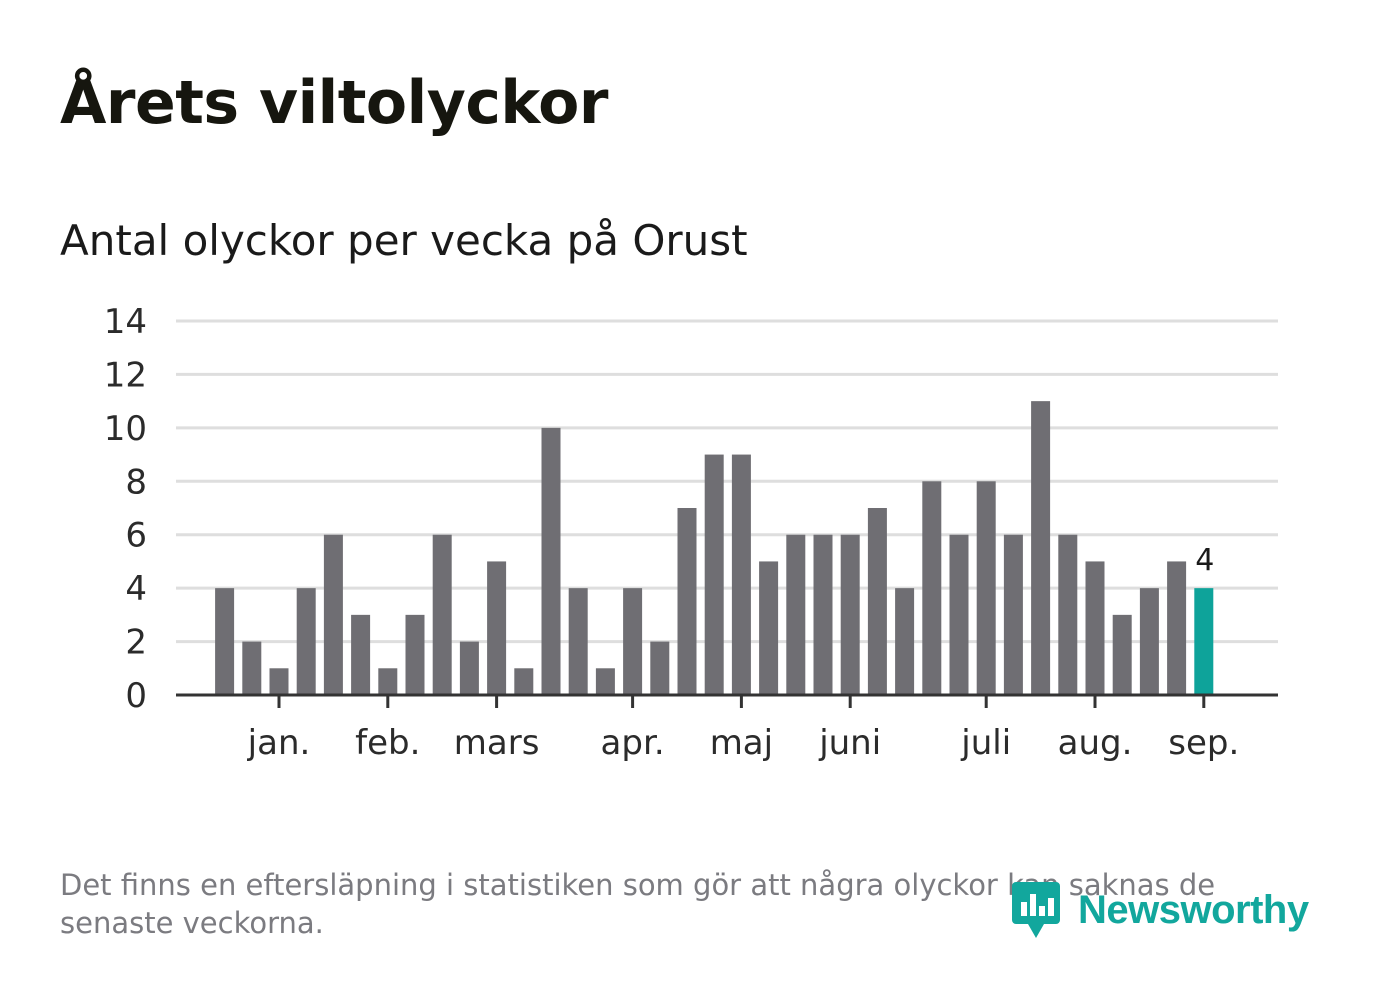  Describe the element at coordinates (1095, 743) in the screenshot. I see `x-tick-label: aug.` at that location.